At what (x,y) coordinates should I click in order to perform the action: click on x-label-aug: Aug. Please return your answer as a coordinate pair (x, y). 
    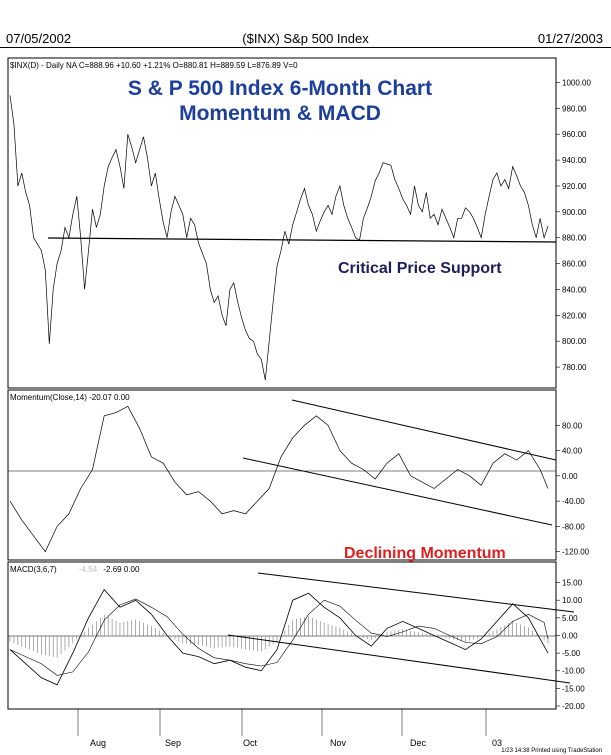
    Looking at the image, I should click on (98, 743).